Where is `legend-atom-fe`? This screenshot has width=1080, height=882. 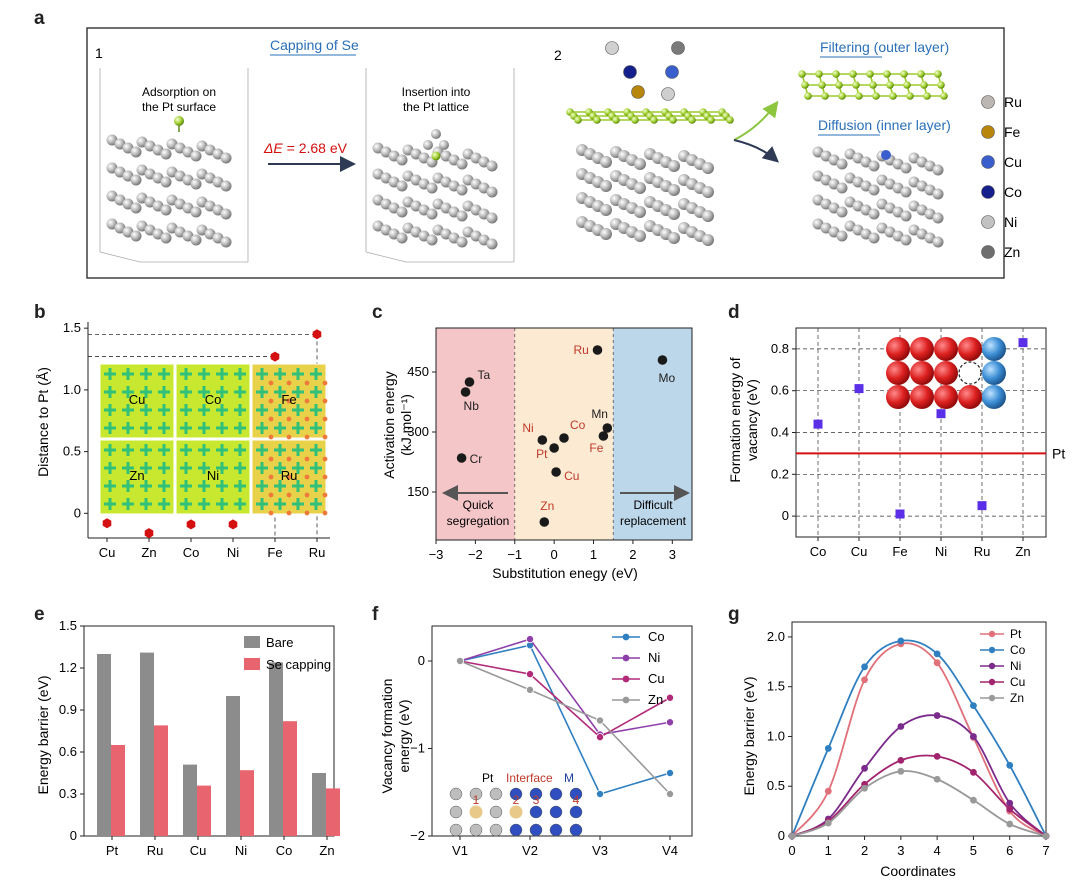 legend-atom-fe is located at coordinates (988, 132).